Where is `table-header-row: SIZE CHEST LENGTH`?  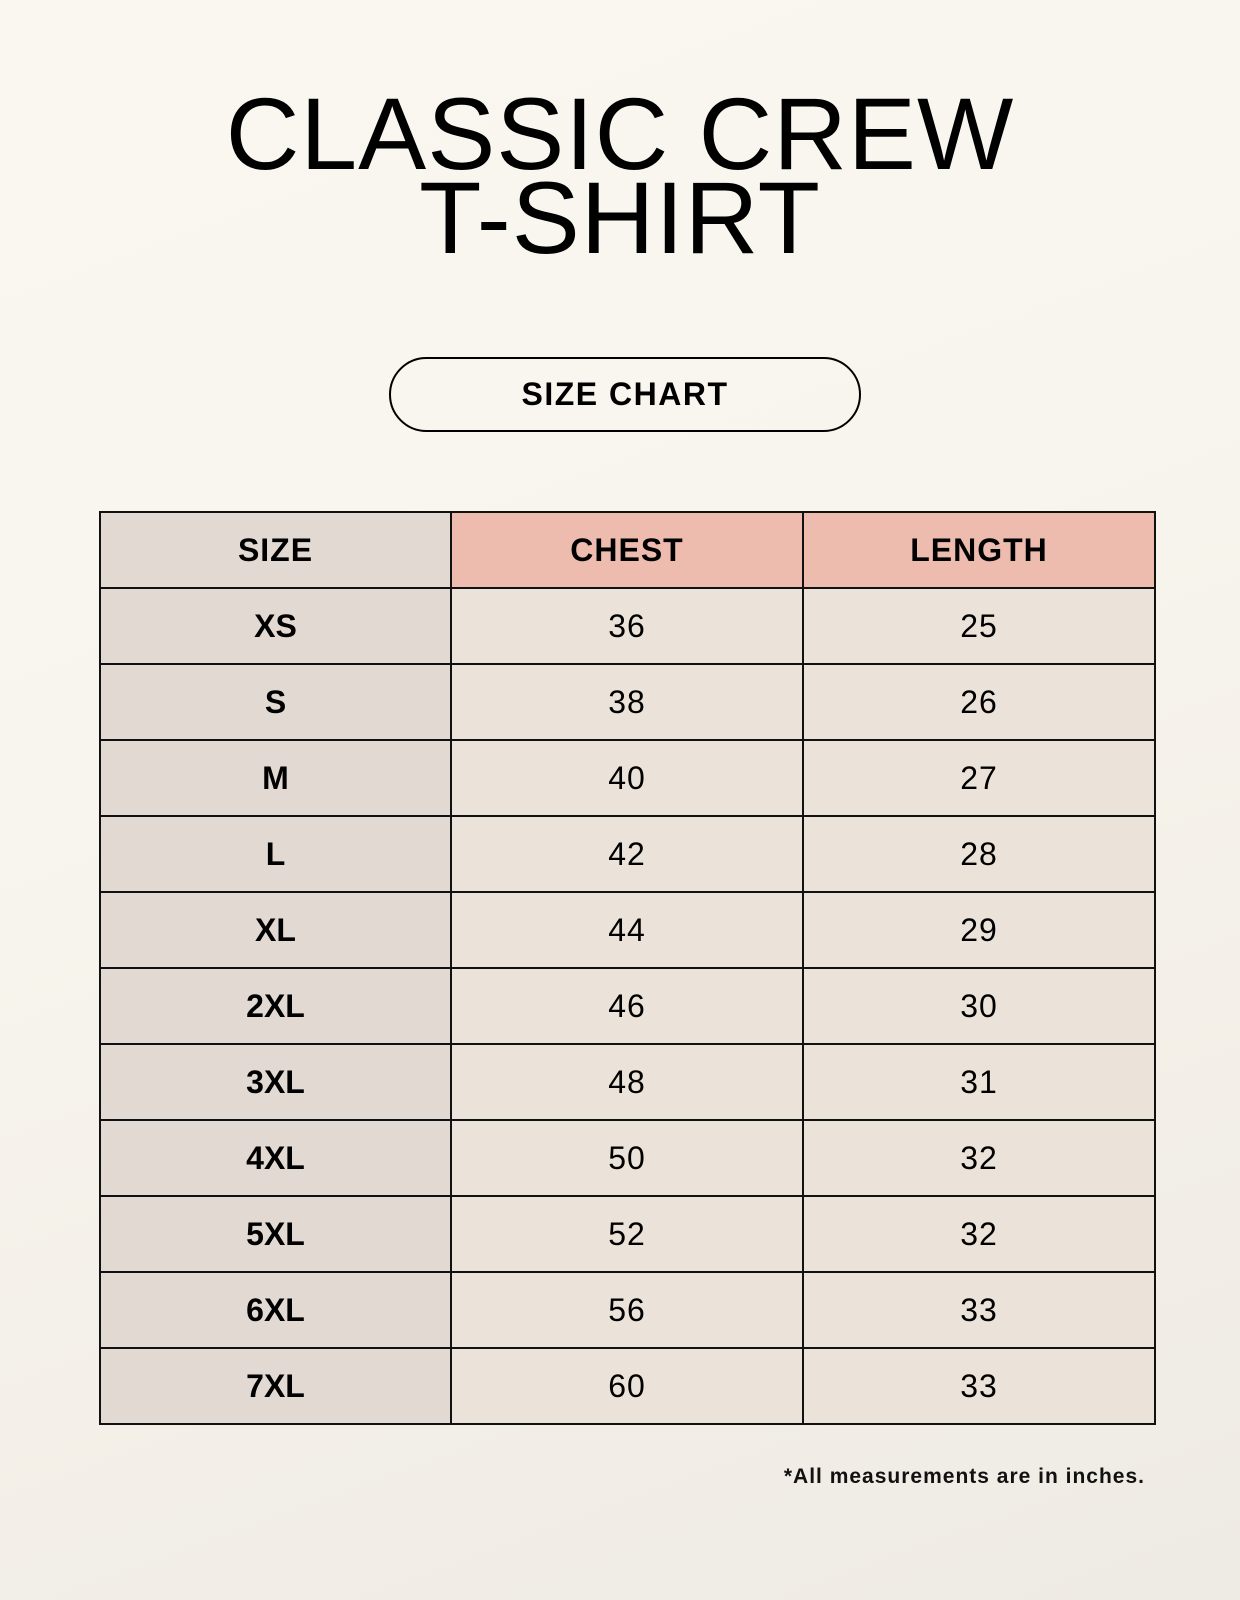 table-header-row: SIZE CHEST LENGTH is located at coordinates (627, 550).